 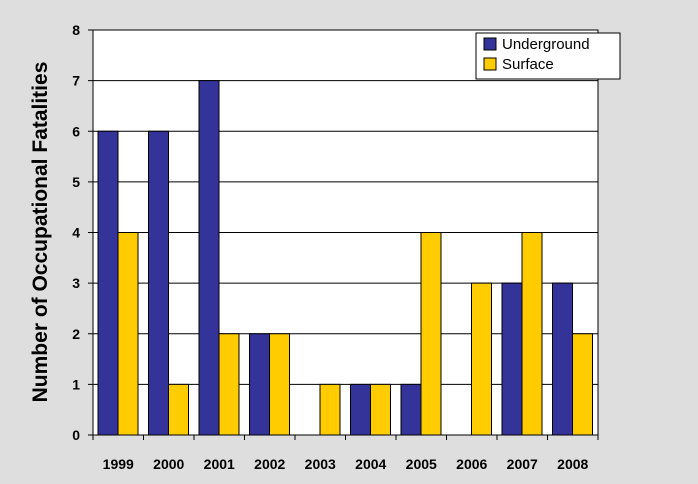 I want to click on bar-underground-2001, so click(x=209, y=258).